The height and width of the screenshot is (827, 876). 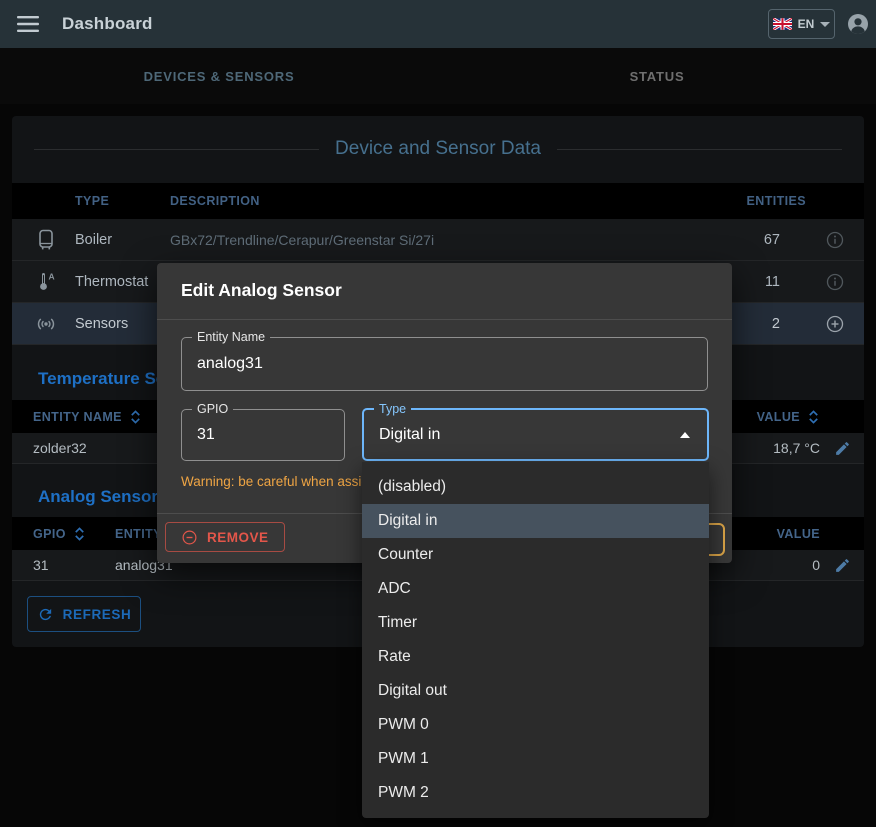 I want to click on sensor-entity-name: zolder32, so click(x=60, y=448).